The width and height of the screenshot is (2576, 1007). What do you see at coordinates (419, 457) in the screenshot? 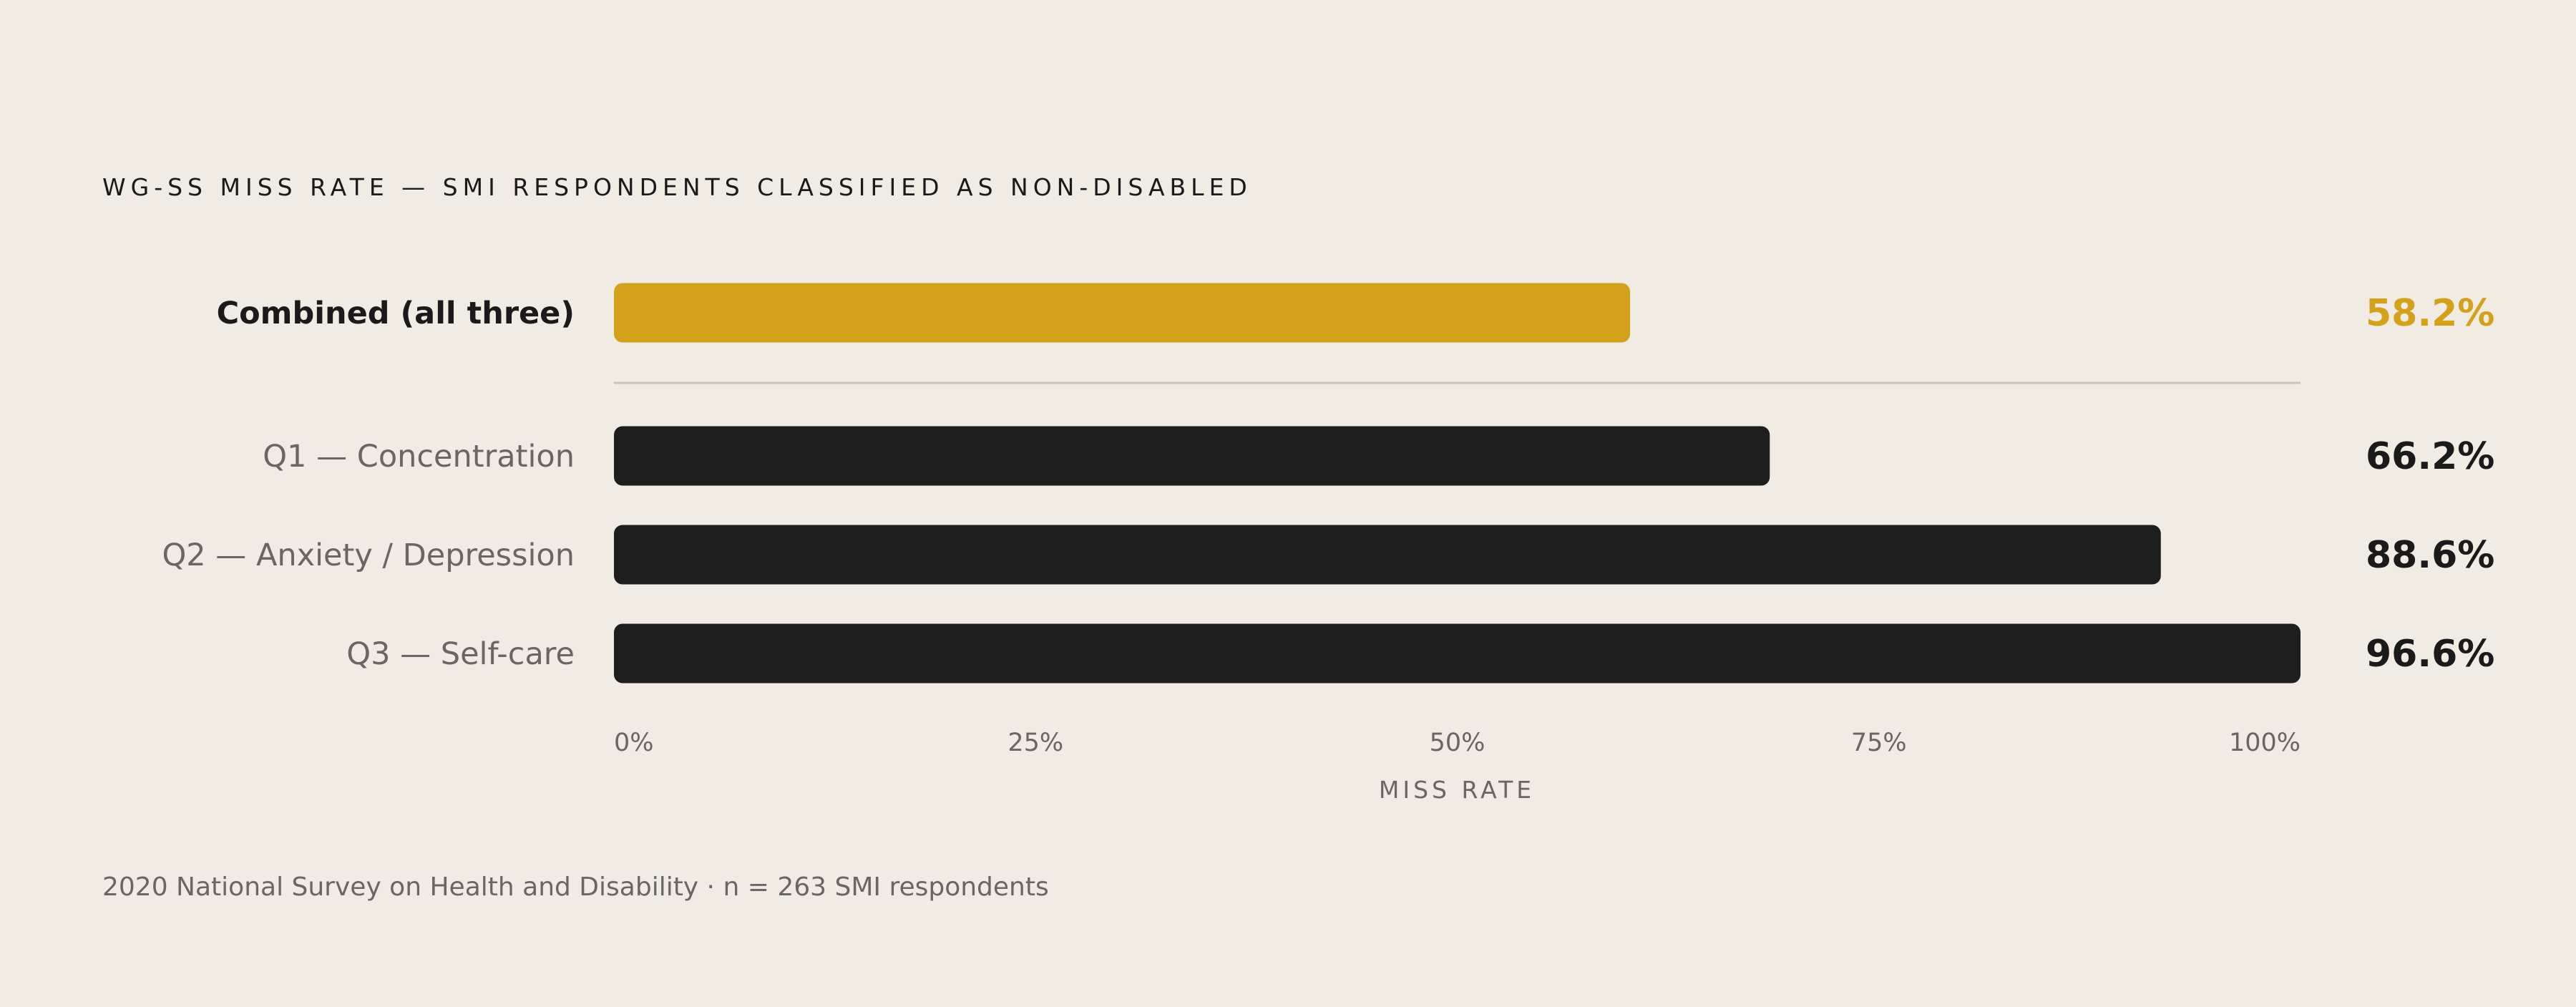
I see `category-label-1: Q1 — Concentration` at bounding box center [419, 457].